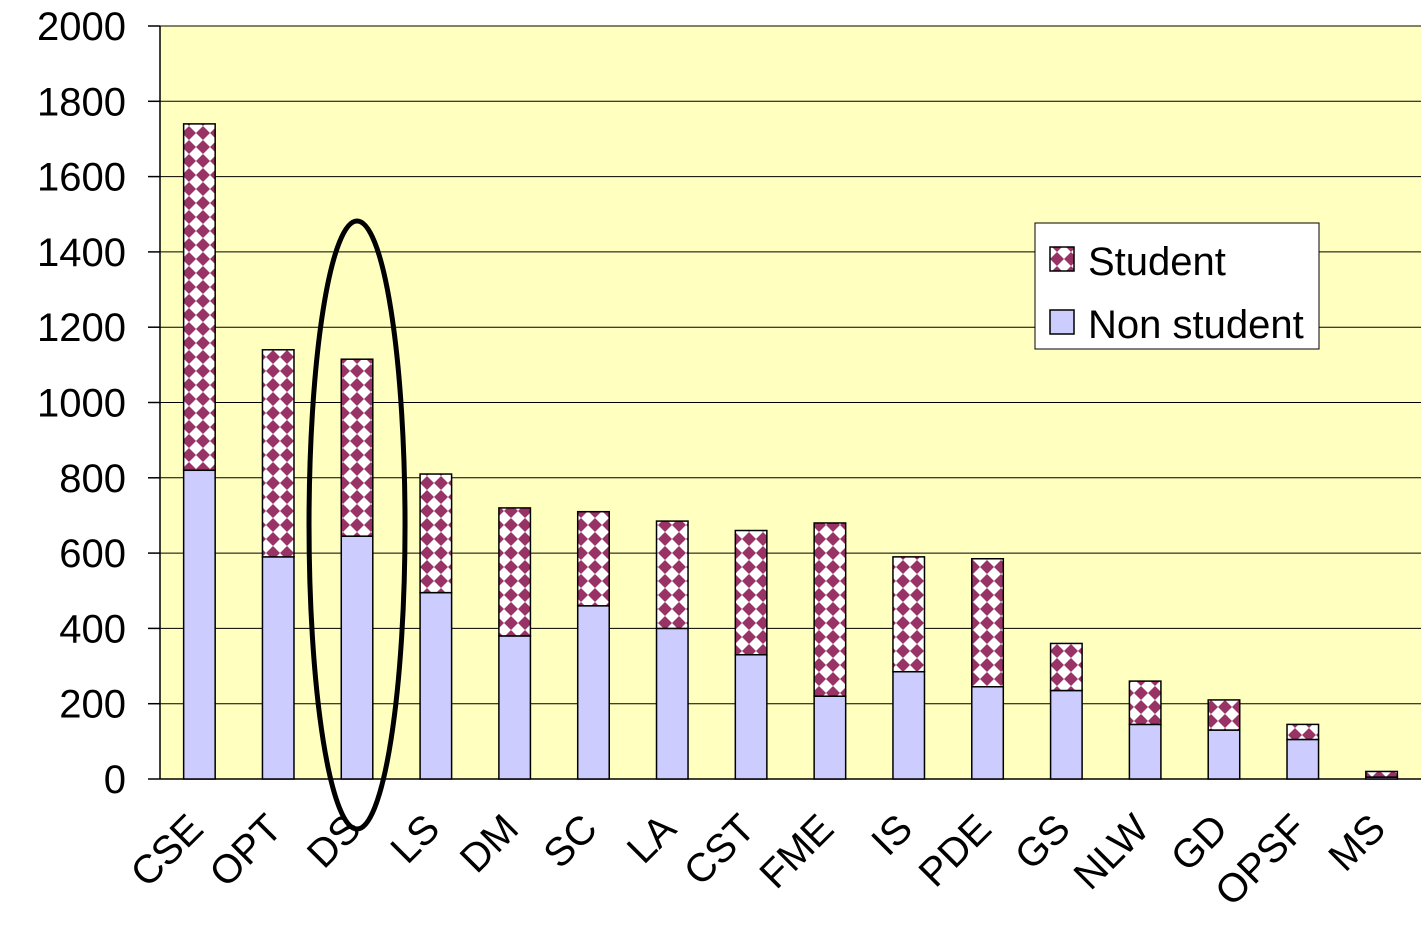 This screenshot has width=1421, height=943. Describe the element at coordinates (751, 592) in the screenshot. I see `bar-student-cst` at that location.